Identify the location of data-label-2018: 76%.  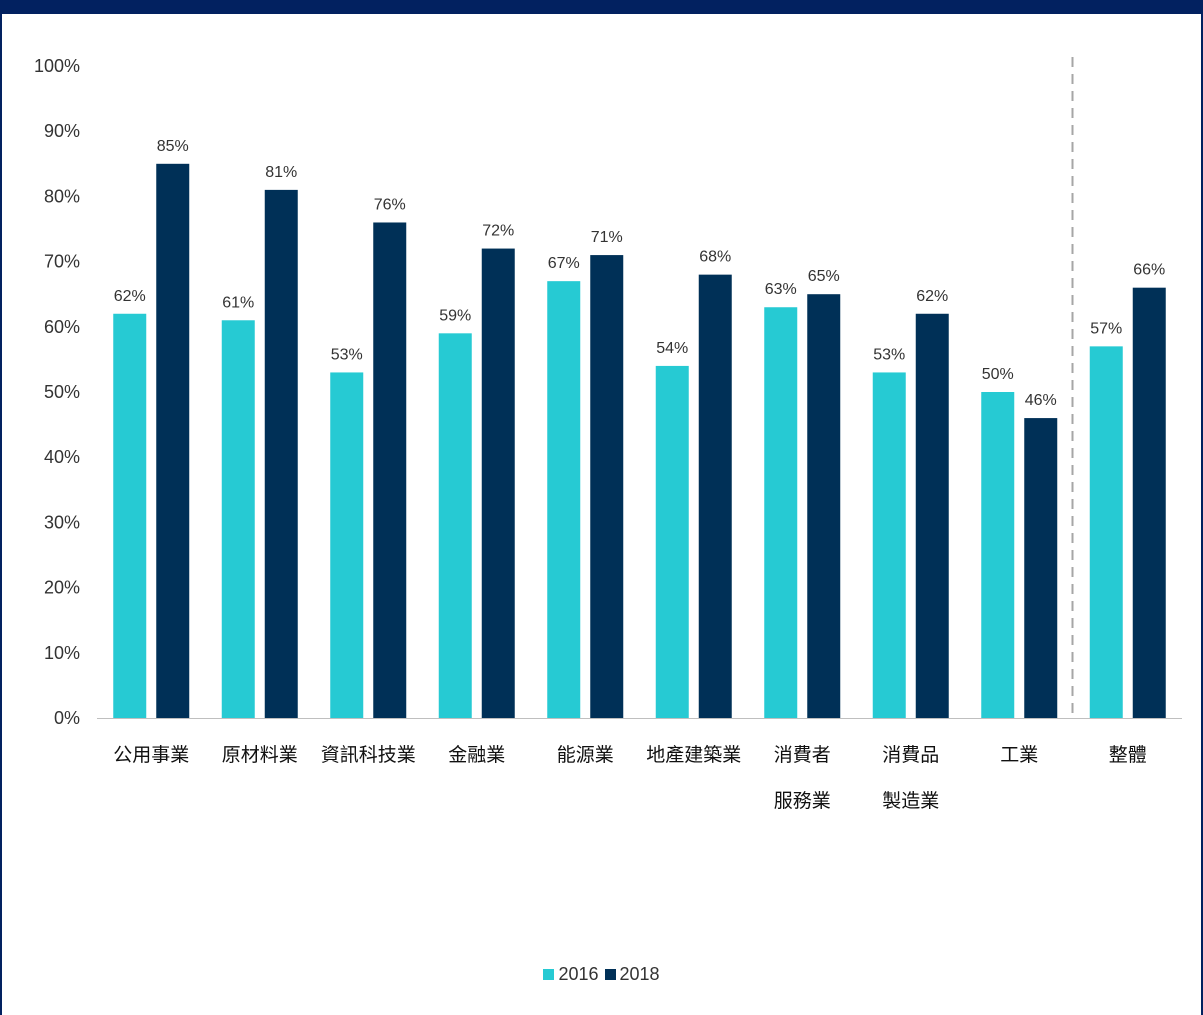
(390, 204).